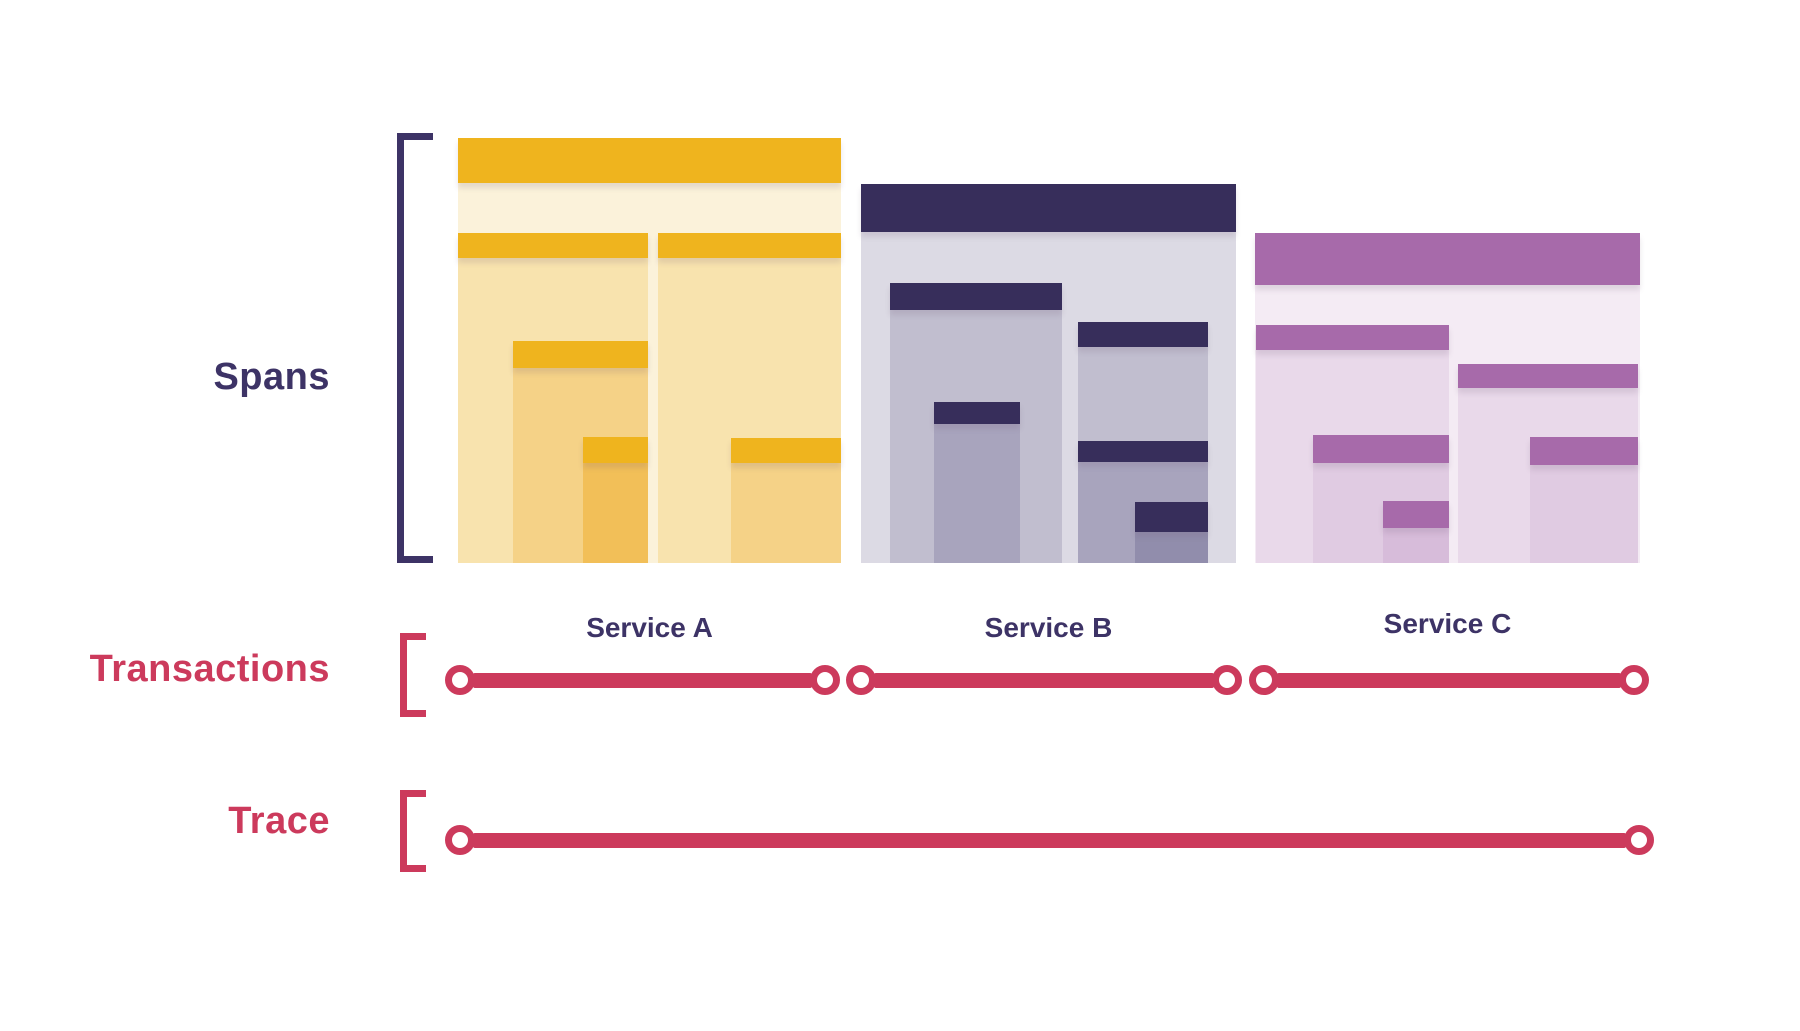  What do you see at coordinates (413, 831) in the screenshot?
I see `trace-bracket` at bounding box center [413, 831].